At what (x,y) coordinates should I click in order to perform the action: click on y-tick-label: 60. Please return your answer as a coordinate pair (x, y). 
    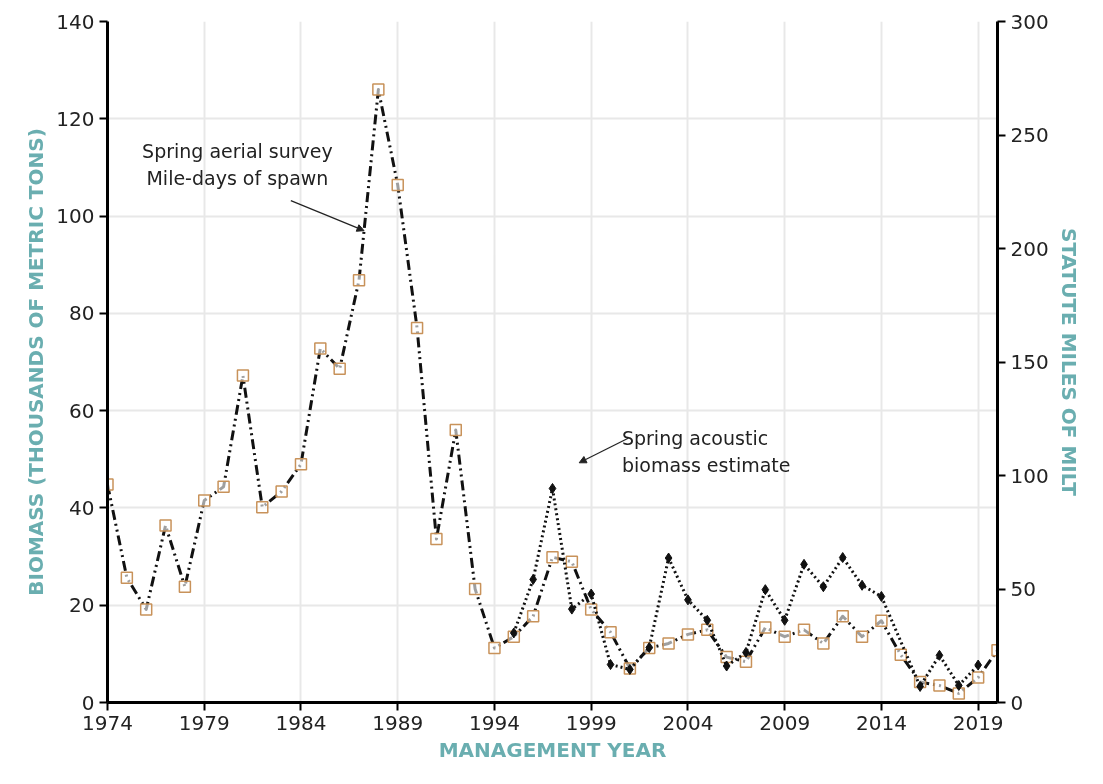
    Looking at the image, I should click on (82, 410).